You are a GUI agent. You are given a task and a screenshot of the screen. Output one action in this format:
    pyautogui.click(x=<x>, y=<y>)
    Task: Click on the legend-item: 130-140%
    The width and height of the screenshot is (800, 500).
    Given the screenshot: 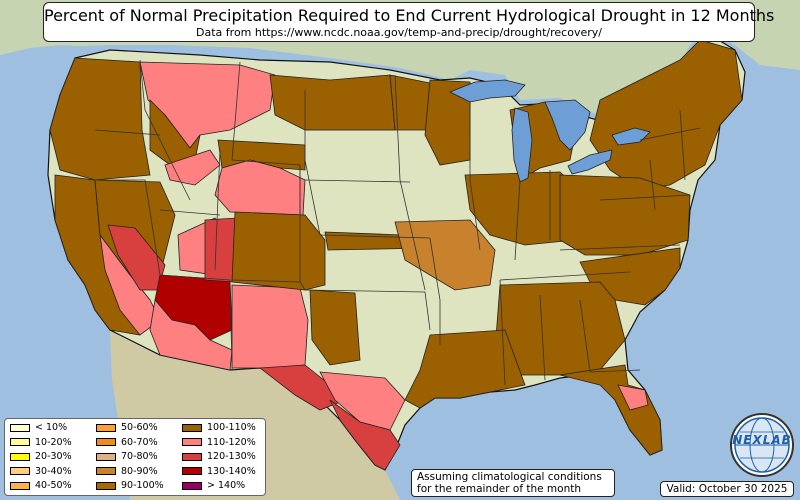 What is the action you would take?
    pyautogui.click(x=219, y=472)
    